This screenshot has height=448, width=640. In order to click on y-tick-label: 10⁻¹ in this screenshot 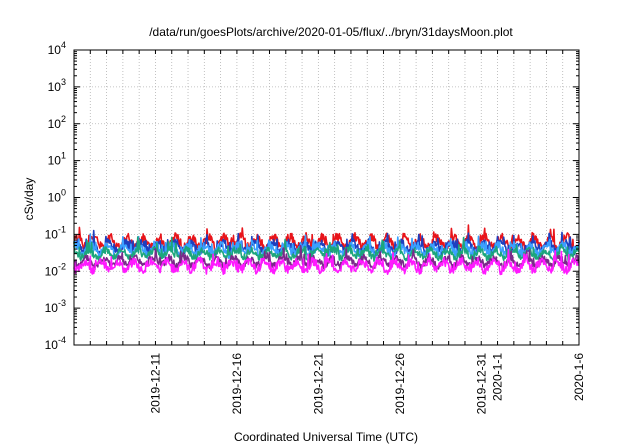, I will do `click(55, 232)`.